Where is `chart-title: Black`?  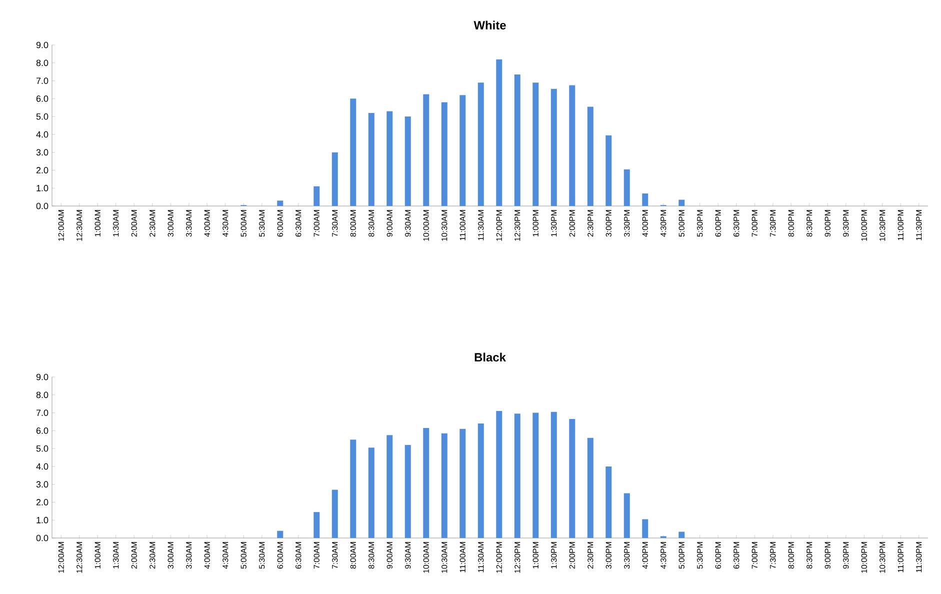
chart-title: Black is located at coordinates (490, 357).